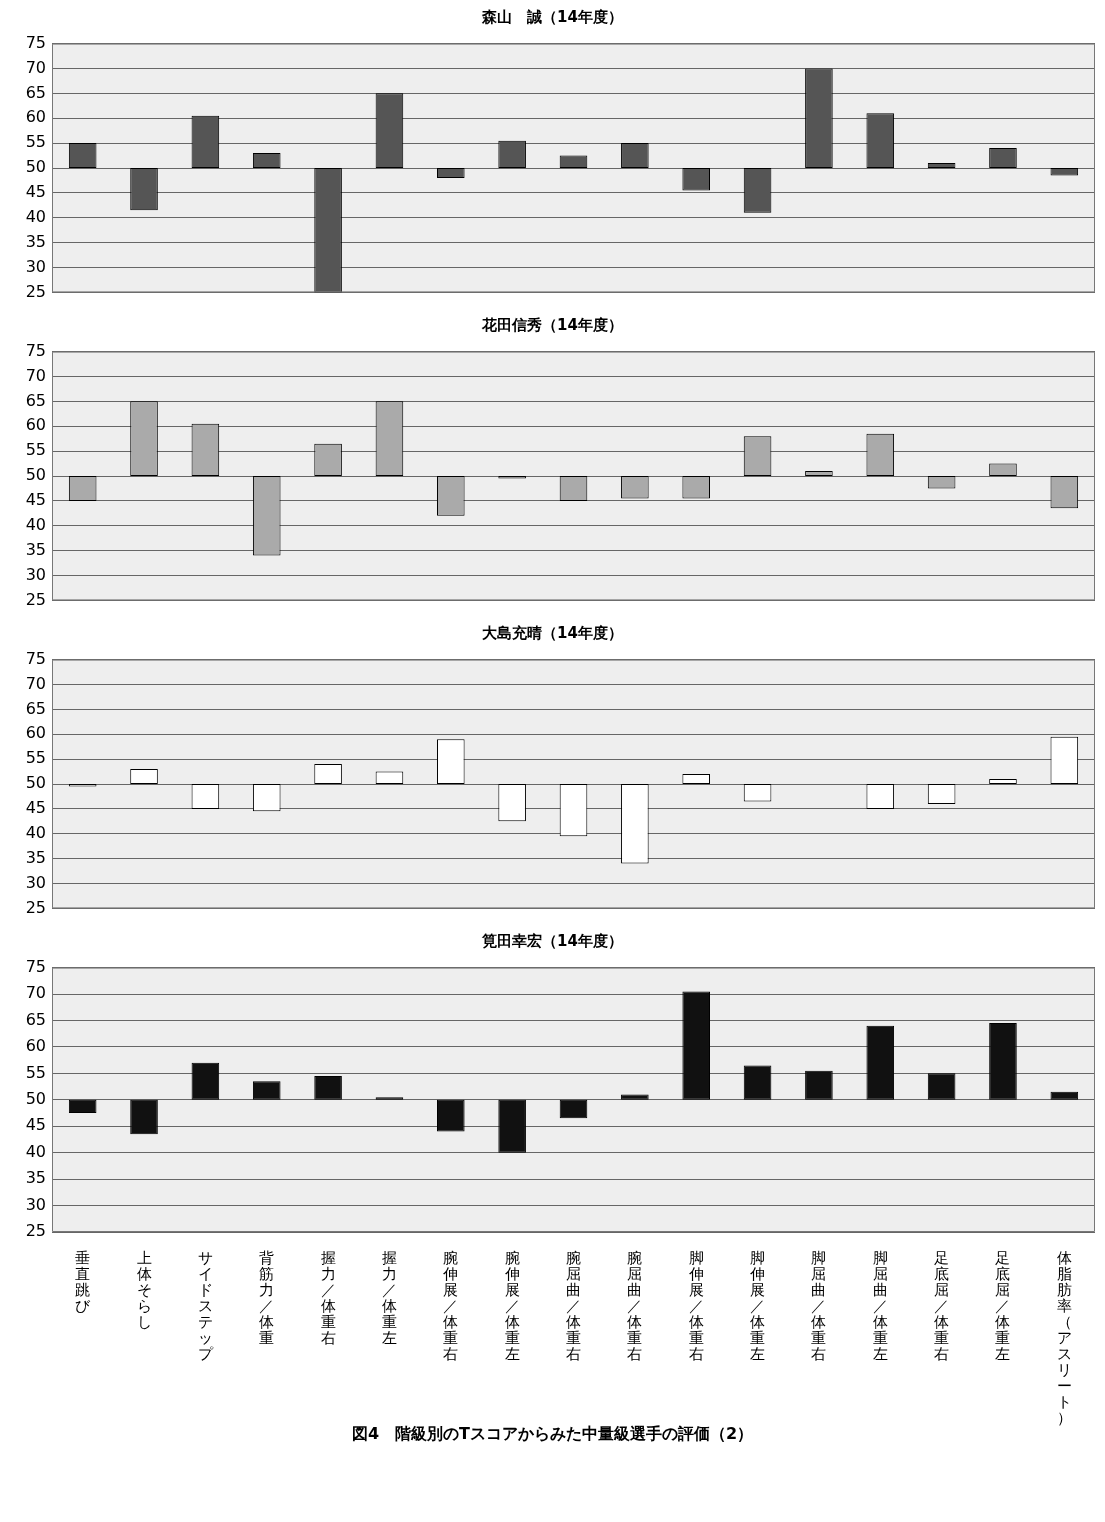 Image resolution: width=1105 pixels, height=1522 pixels. What do you see at coordinates (1002, 1306) in the screenshot?
I see `x-tick-label: 足底屈／体重左` at bounding box center [1002, 1306].